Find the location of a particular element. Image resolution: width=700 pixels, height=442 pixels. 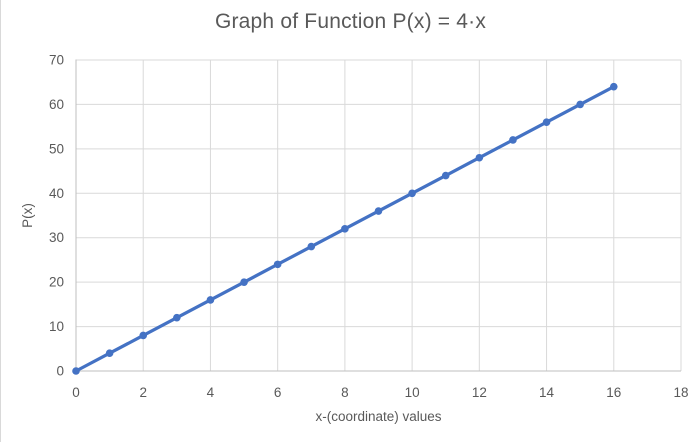

y-tick-label: 10 is located at coordinates (56, 326).